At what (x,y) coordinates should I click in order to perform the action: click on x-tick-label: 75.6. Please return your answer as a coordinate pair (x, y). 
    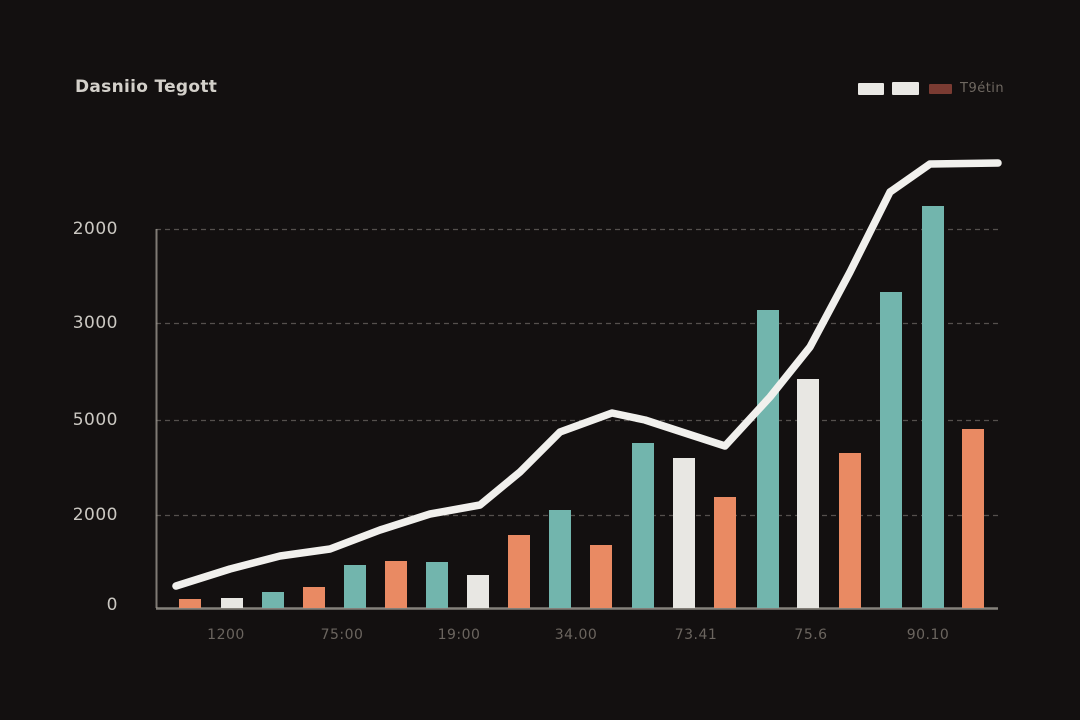
    Looking at the image, I should click on (811, 635).